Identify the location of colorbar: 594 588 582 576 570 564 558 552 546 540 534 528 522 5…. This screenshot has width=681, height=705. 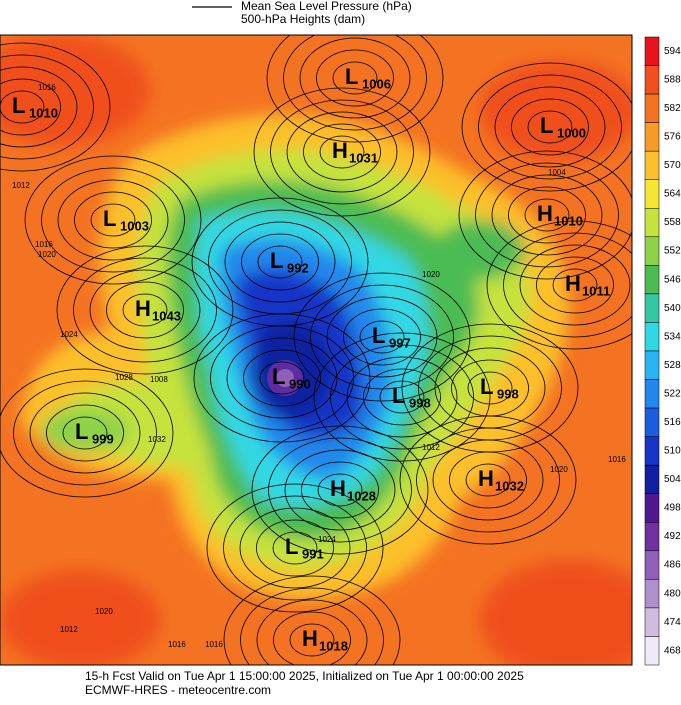
(662, 351).